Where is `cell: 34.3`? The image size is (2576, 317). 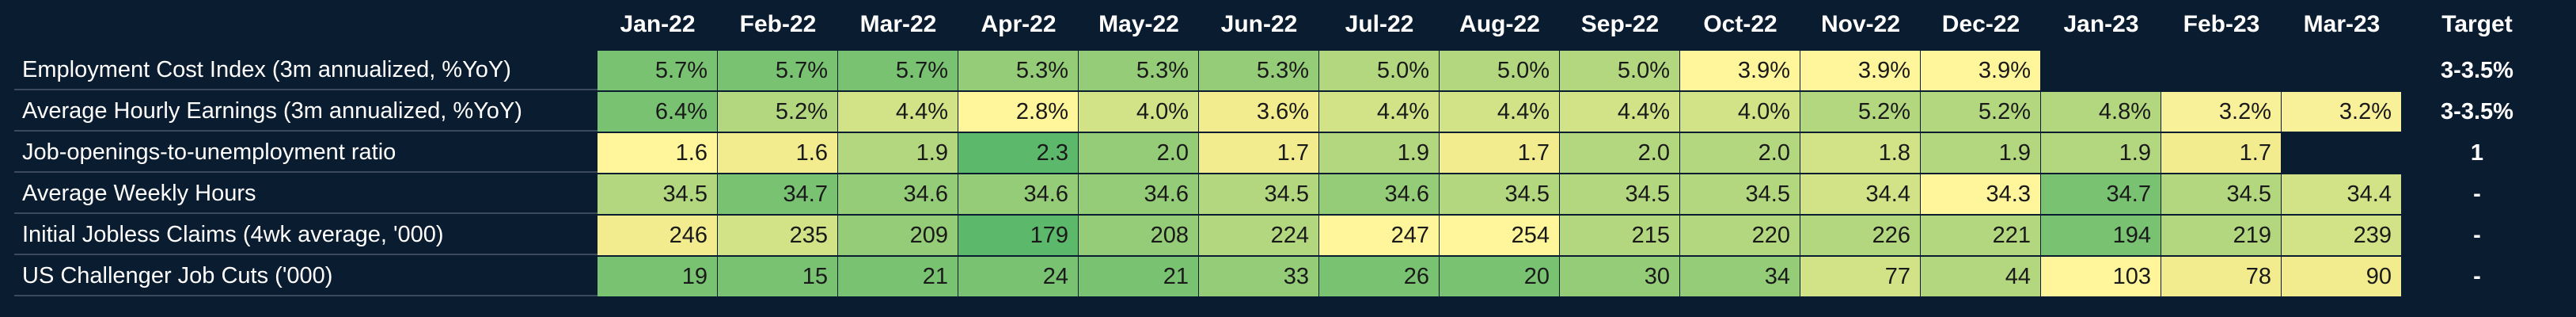
cell: 34.3 is located at coordinates (1980, 194).